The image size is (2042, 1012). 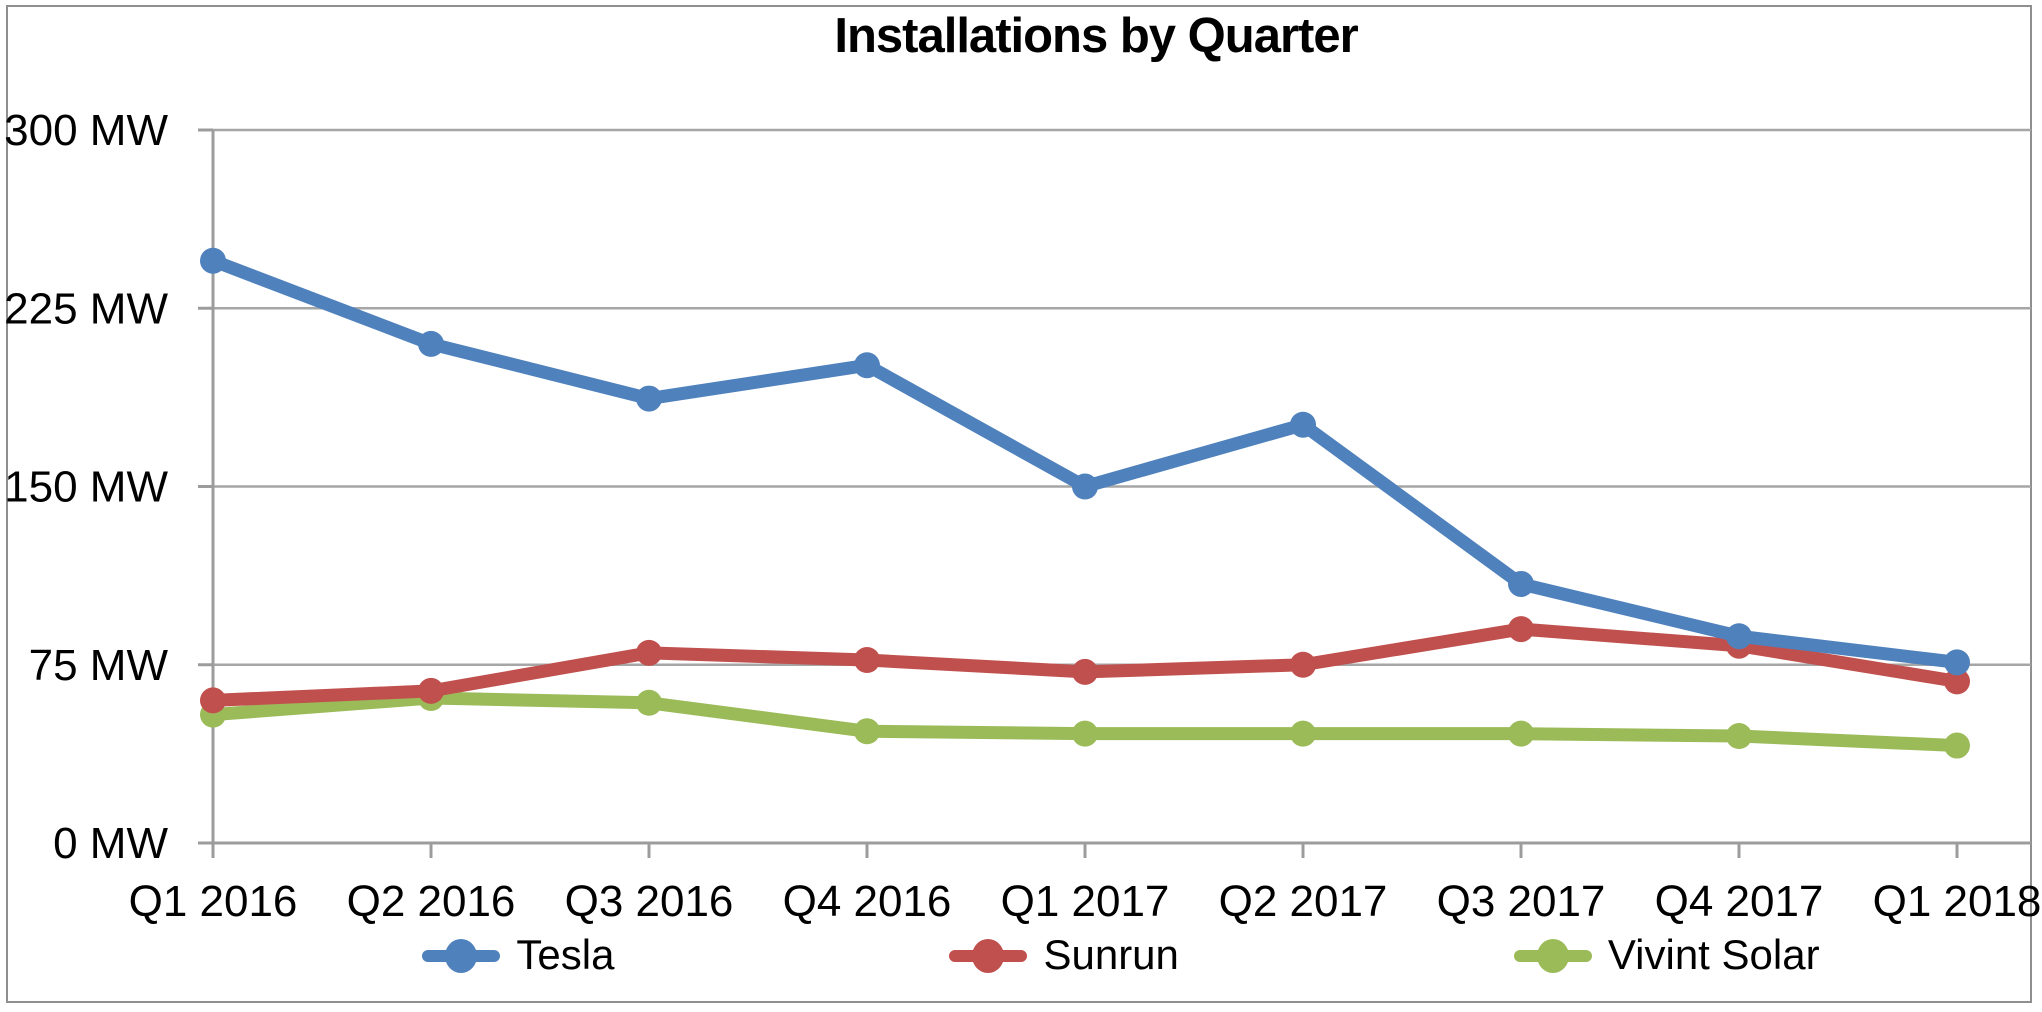 I want to click on y-axis-label: 225 MW, so click(x=86, y=308).